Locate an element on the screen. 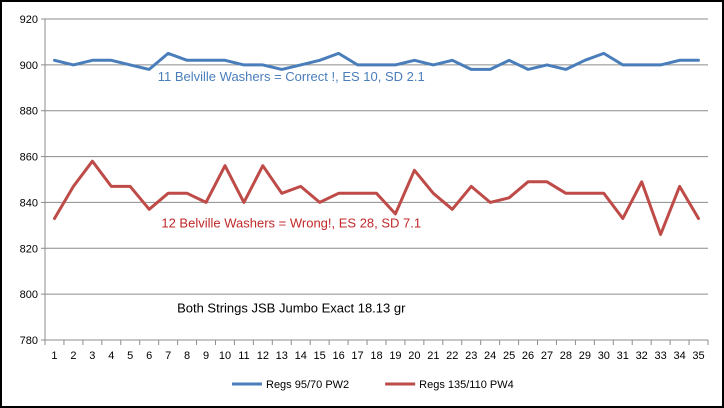 This screenshot has width=724, height=408. x-tick-label: 18 is located at coordinates (376, 356).